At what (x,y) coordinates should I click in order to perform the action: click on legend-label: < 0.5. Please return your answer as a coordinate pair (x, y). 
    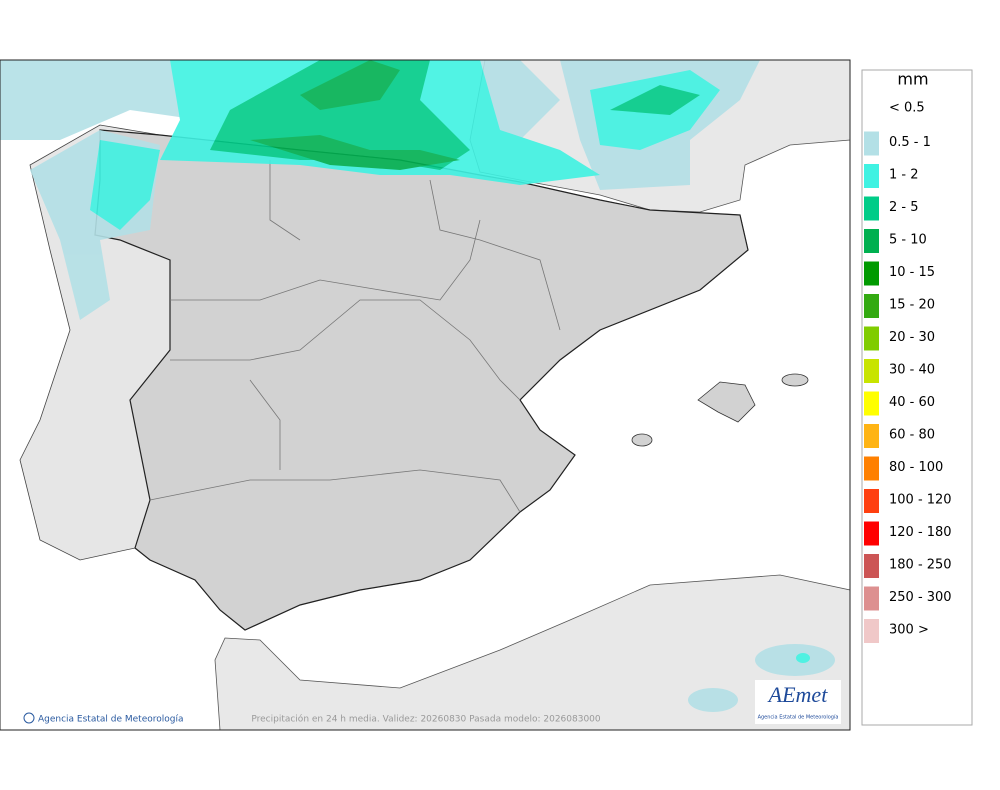
    Looking at the image, I should click on (907, 108).